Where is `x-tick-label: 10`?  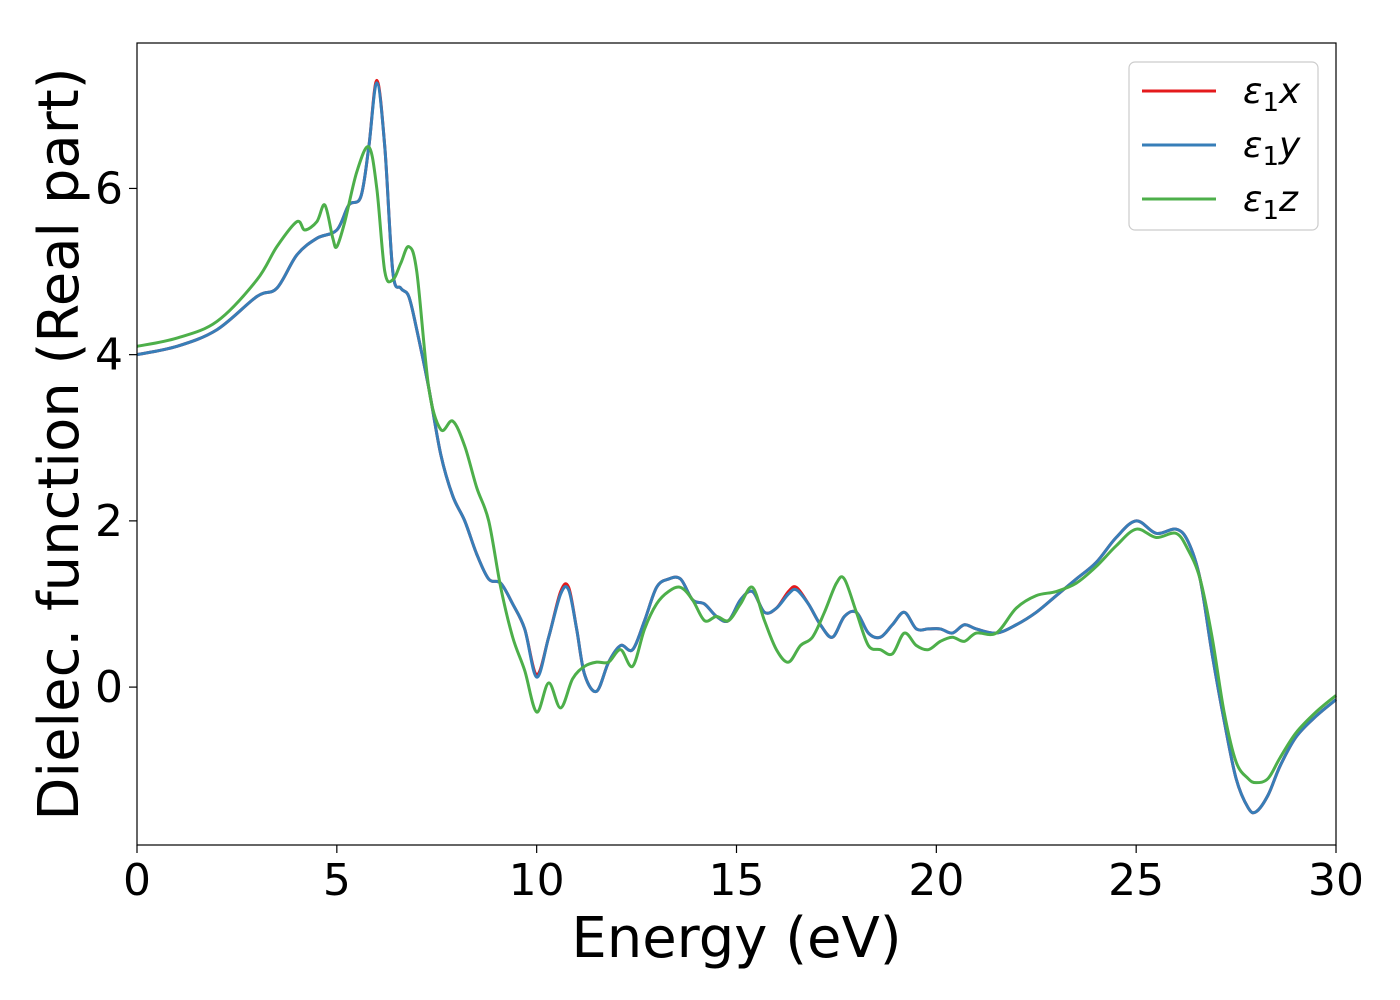
x-tick-label: 10 is located at coordinates (537, 880).